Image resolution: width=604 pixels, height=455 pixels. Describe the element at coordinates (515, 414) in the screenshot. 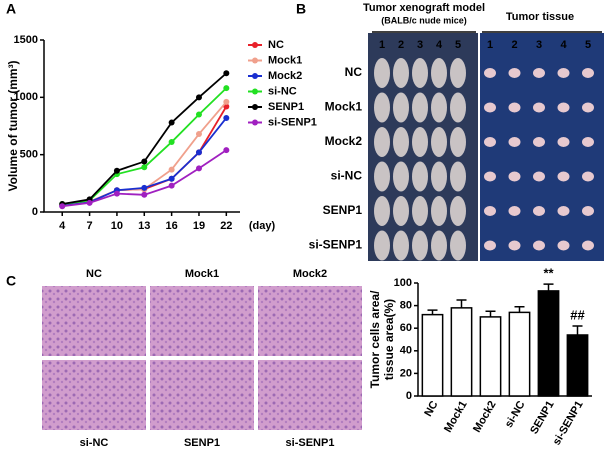

I see `x-tick-label: si-NC` at that location.